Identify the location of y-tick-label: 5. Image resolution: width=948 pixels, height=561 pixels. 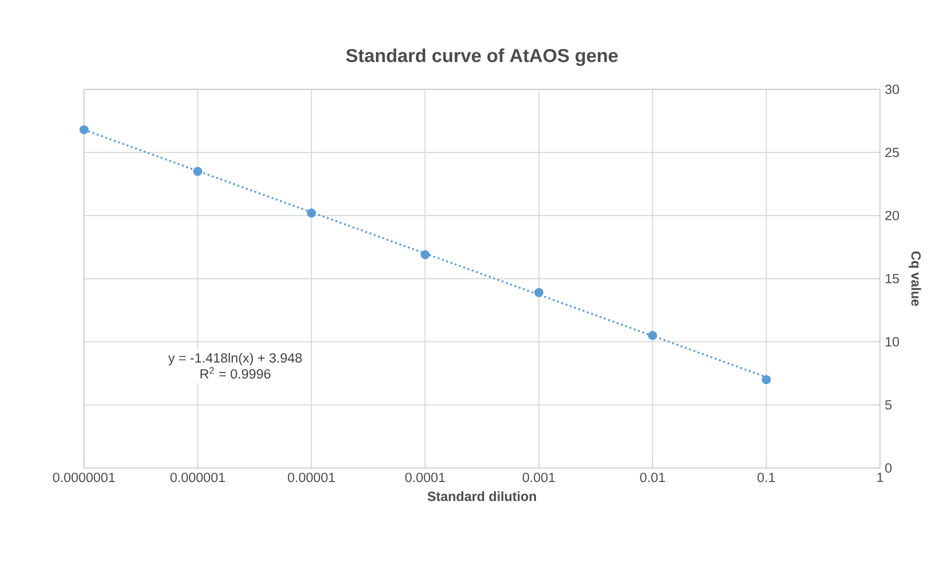
(888, 405).